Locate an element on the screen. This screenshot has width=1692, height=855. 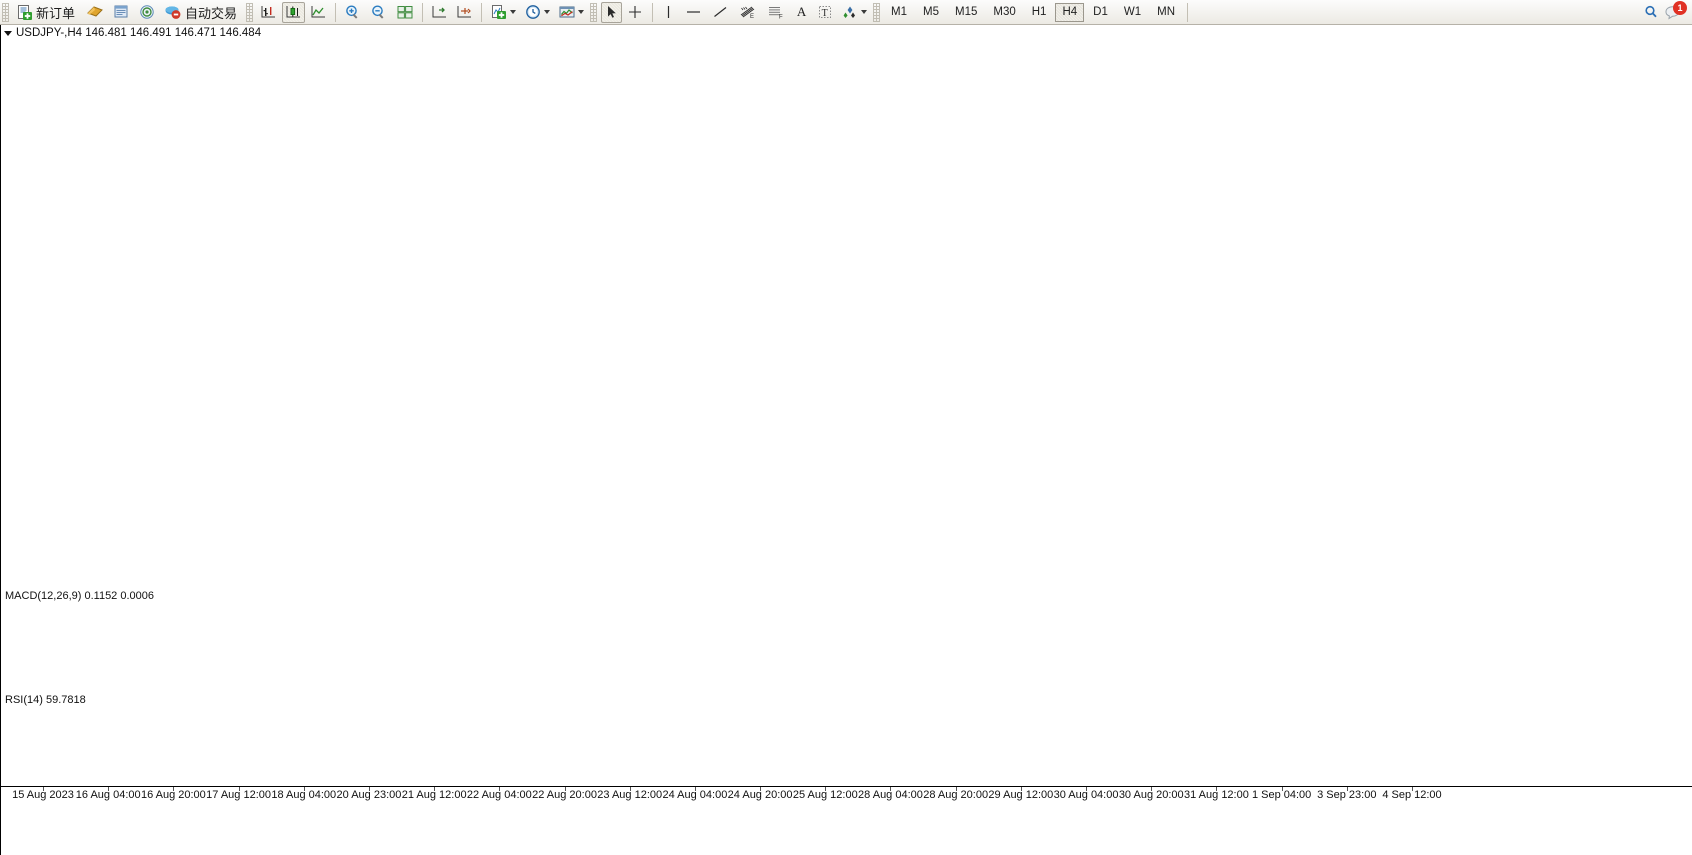
time-axis-label: 29 Aug 12:00 is located at coordinates (1021, 795).